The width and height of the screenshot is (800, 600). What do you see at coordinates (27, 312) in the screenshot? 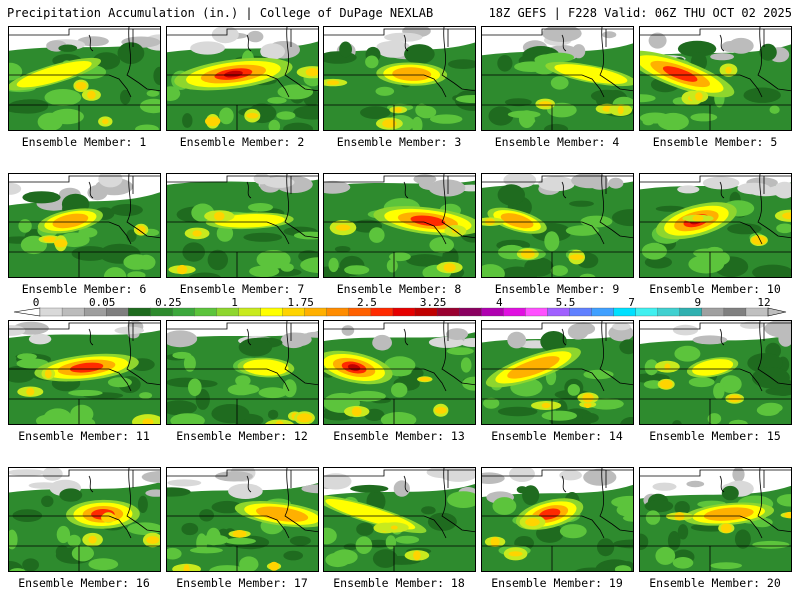
I see `colorbar-left-arrow` at bounding box center [27, 312].